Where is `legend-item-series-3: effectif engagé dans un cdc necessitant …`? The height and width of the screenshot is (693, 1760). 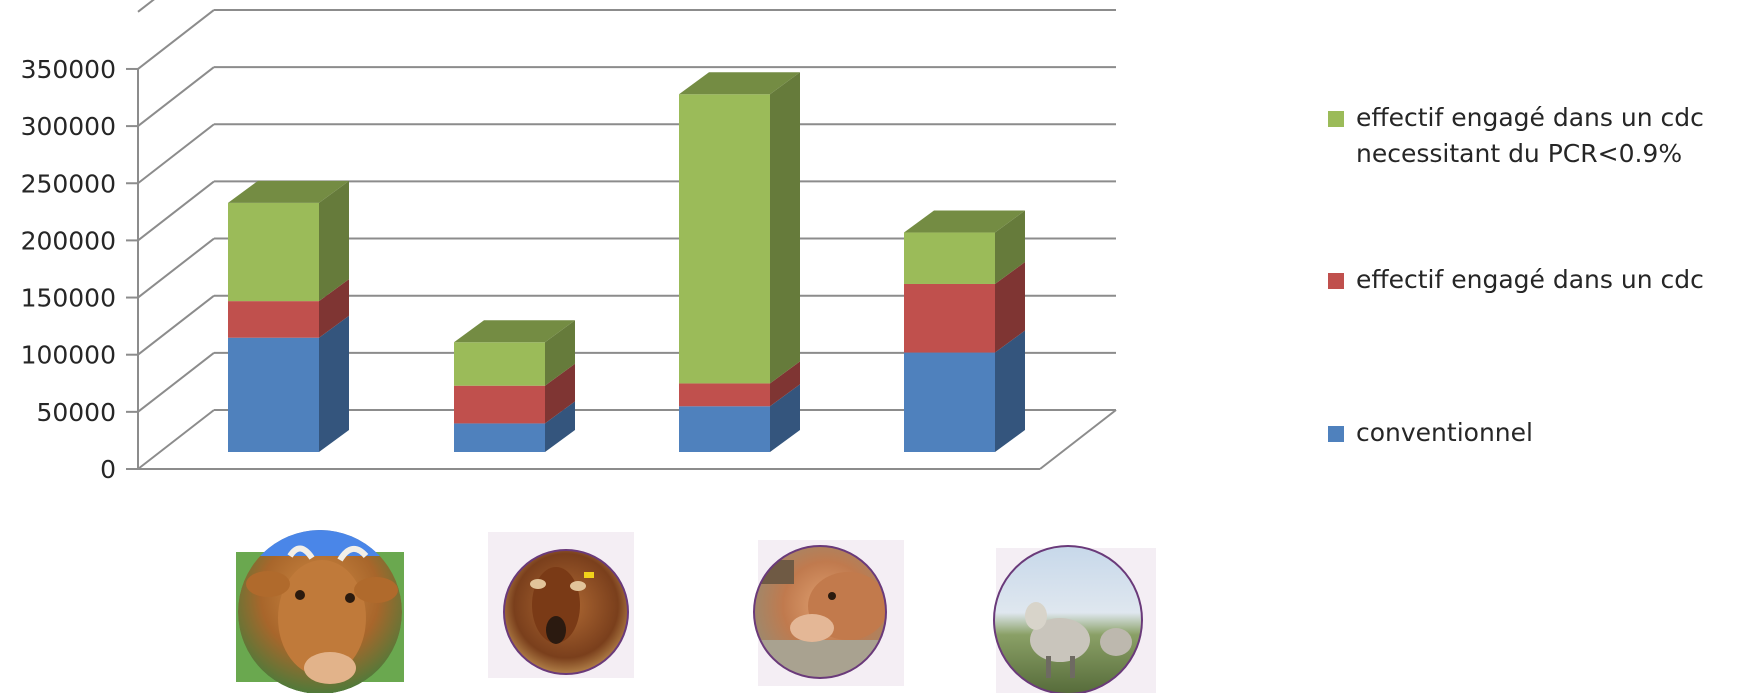
legend-item-series-3: effectif engagé dans un cdc necessitant … is located at coordinates (1538, 136).